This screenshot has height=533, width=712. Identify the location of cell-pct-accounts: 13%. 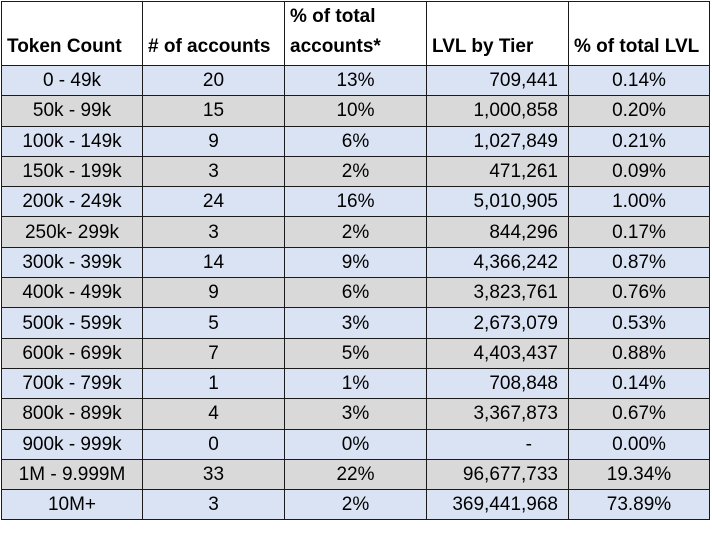
(355, 80).